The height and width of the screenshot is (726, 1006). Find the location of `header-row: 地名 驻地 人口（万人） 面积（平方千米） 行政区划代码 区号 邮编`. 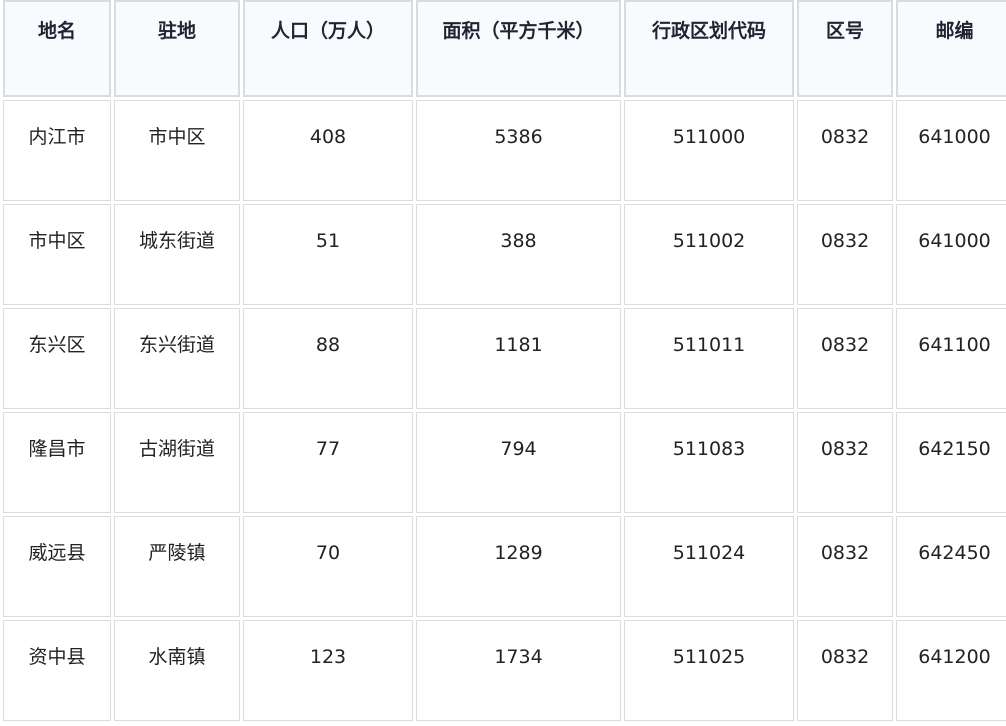

header-row: 地名 驻地 人口（万人） 面积（平方千米） 行政区划代码 区号 邮编 is located at coordinates (504, 48).